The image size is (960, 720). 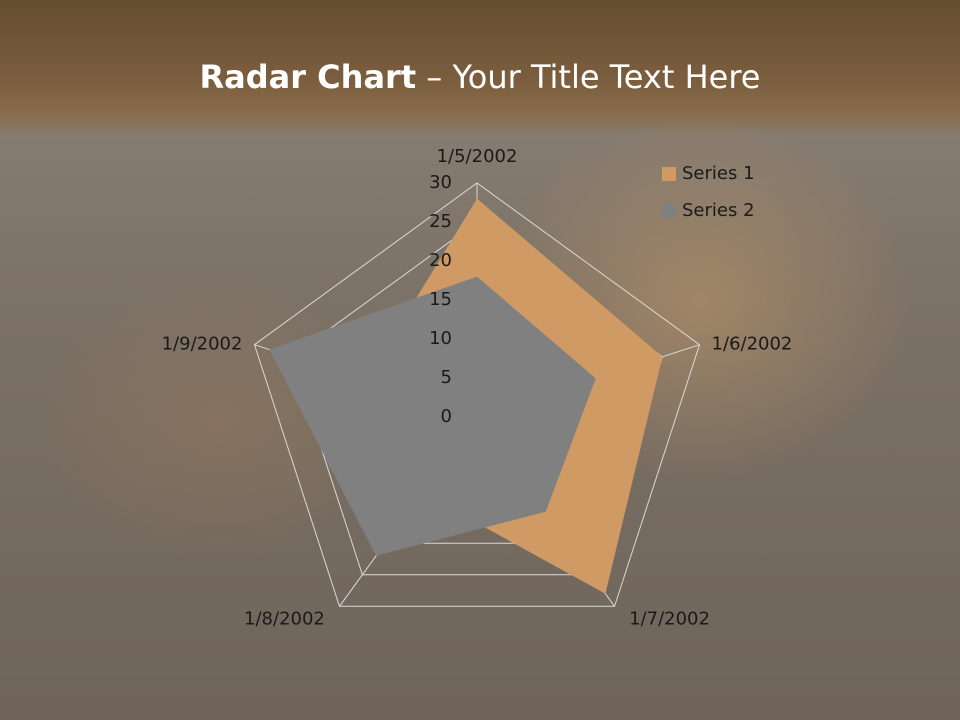 I want to click on category-label: 1/7/2002, so click(x=669, y=618).